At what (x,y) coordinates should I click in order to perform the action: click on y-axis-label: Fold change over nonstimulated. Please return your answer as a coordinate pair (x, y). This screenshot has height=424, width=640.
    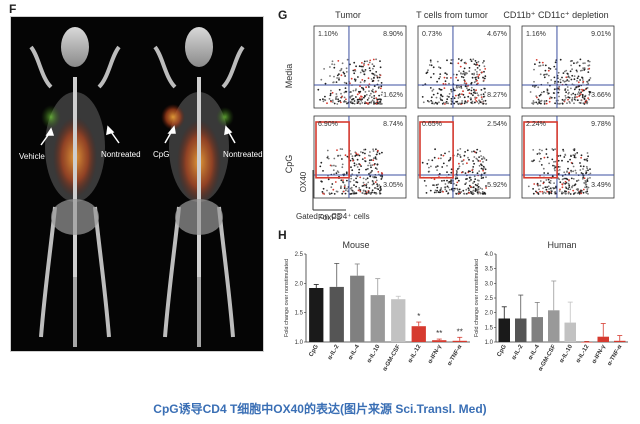
    Looking at the image, I should click on (477, 298).